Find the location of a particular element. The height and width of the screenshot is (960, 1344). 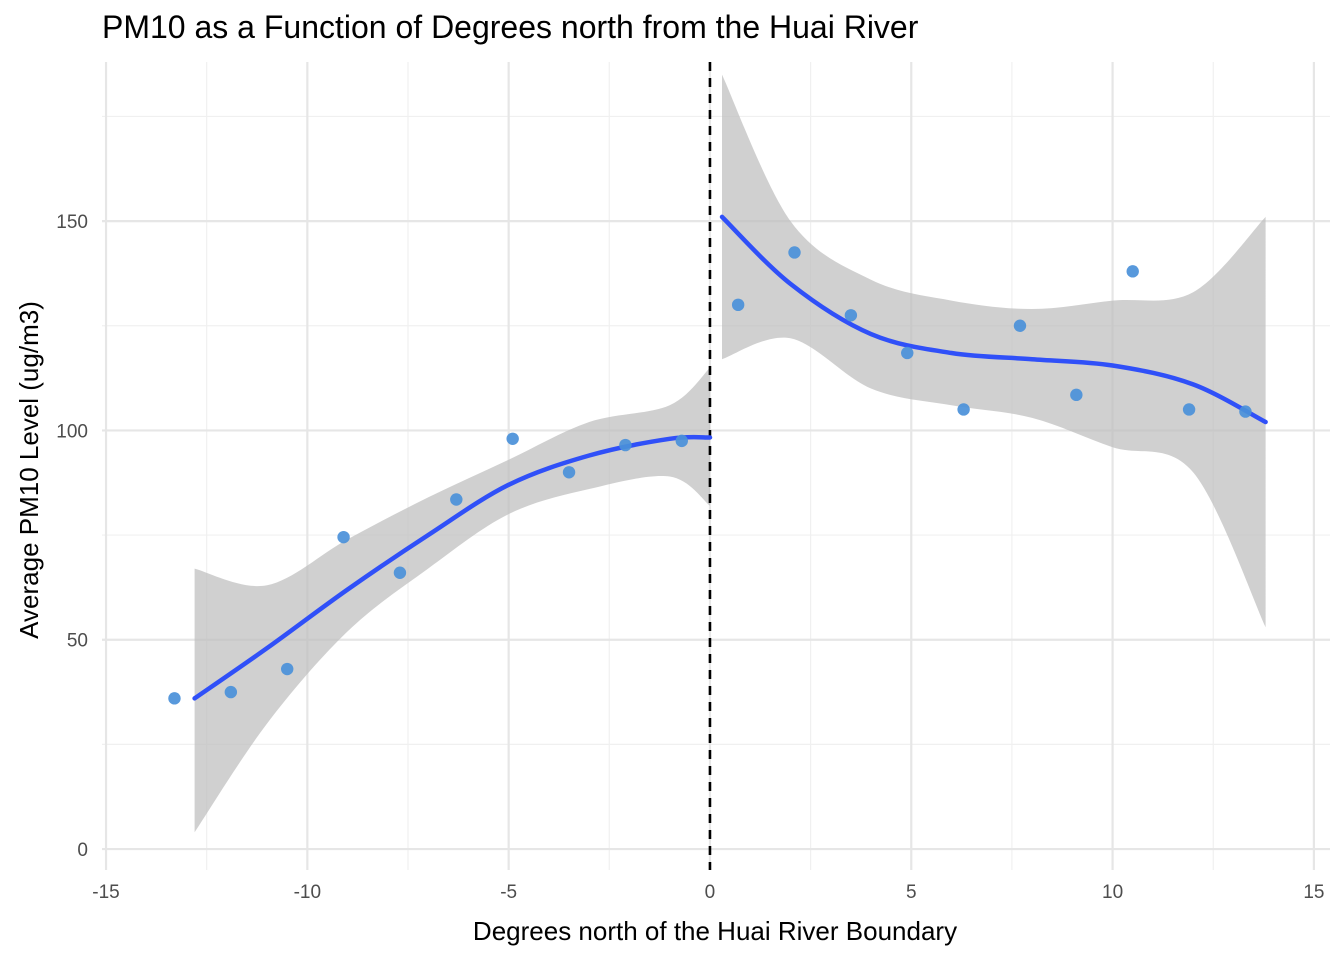

y-axis-label: Average PM10 Level (ug/m3) is located at coordinates (29, 470).